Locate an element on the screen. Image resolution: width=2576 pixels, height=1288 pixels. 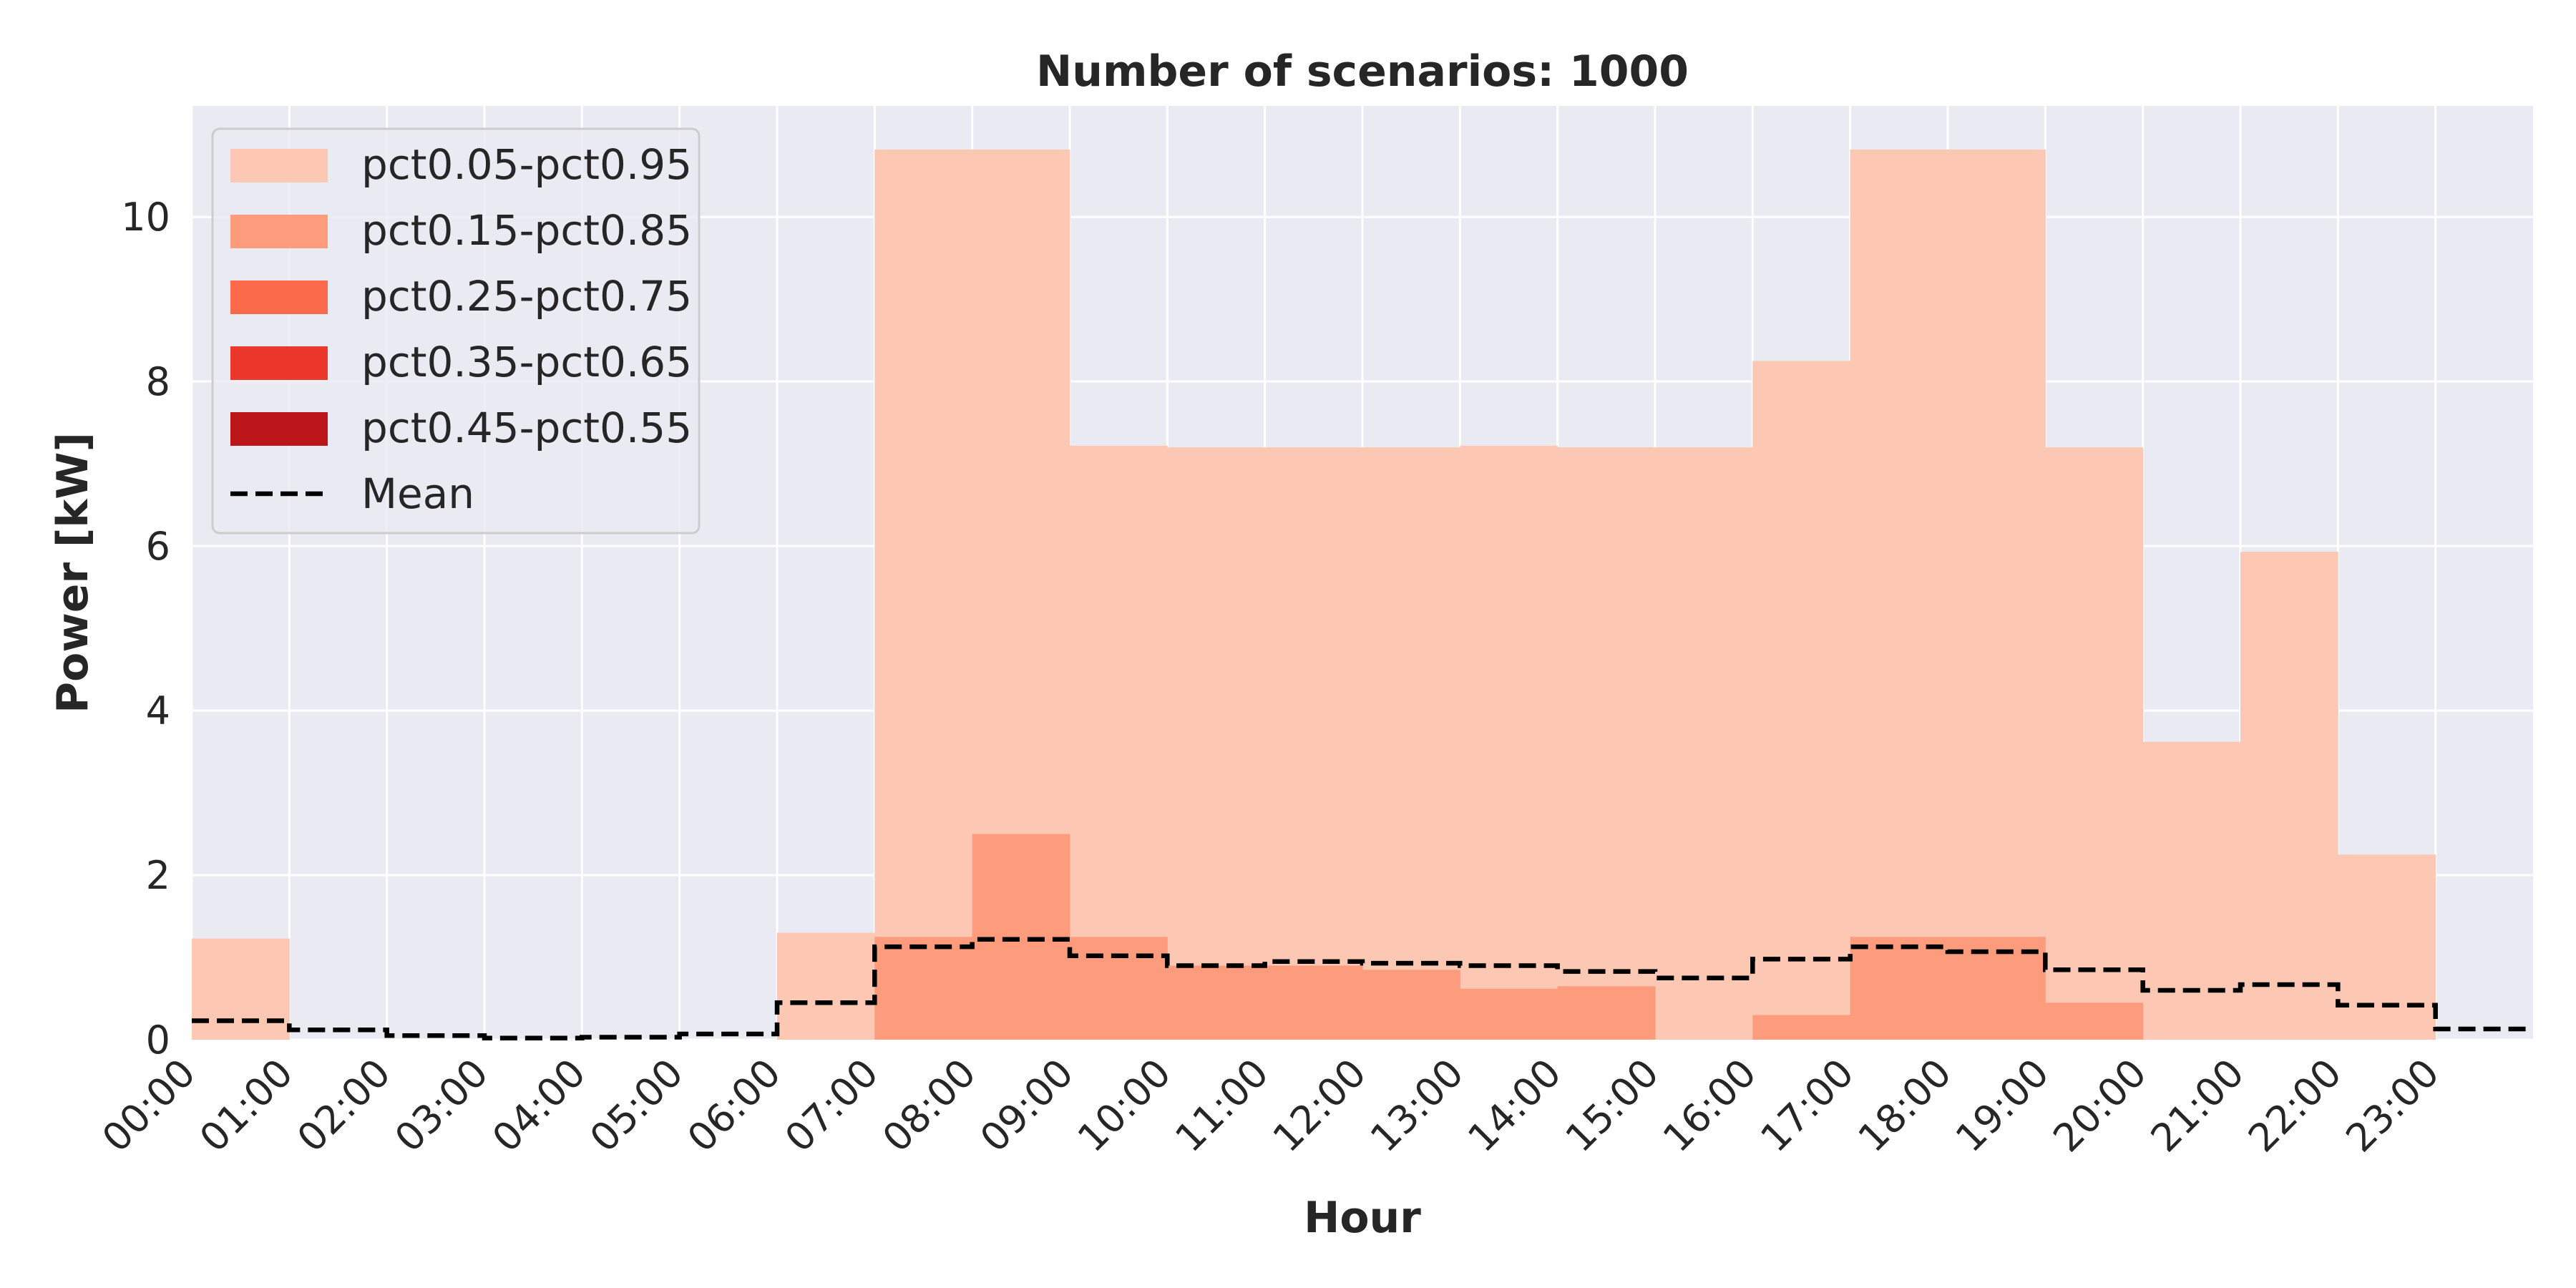
mean-step-line is located at coordinates (1362, 988).